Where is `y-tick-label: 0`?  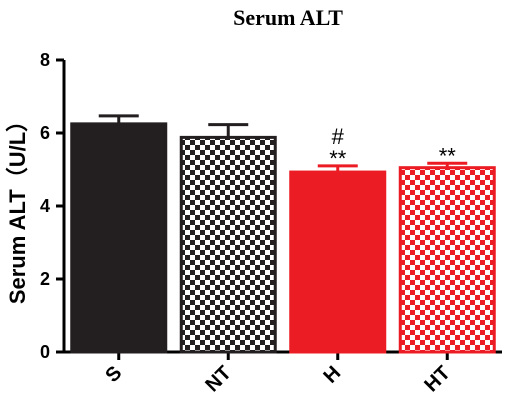 y-tick-label: 0 is located at coordinates (45, 352).